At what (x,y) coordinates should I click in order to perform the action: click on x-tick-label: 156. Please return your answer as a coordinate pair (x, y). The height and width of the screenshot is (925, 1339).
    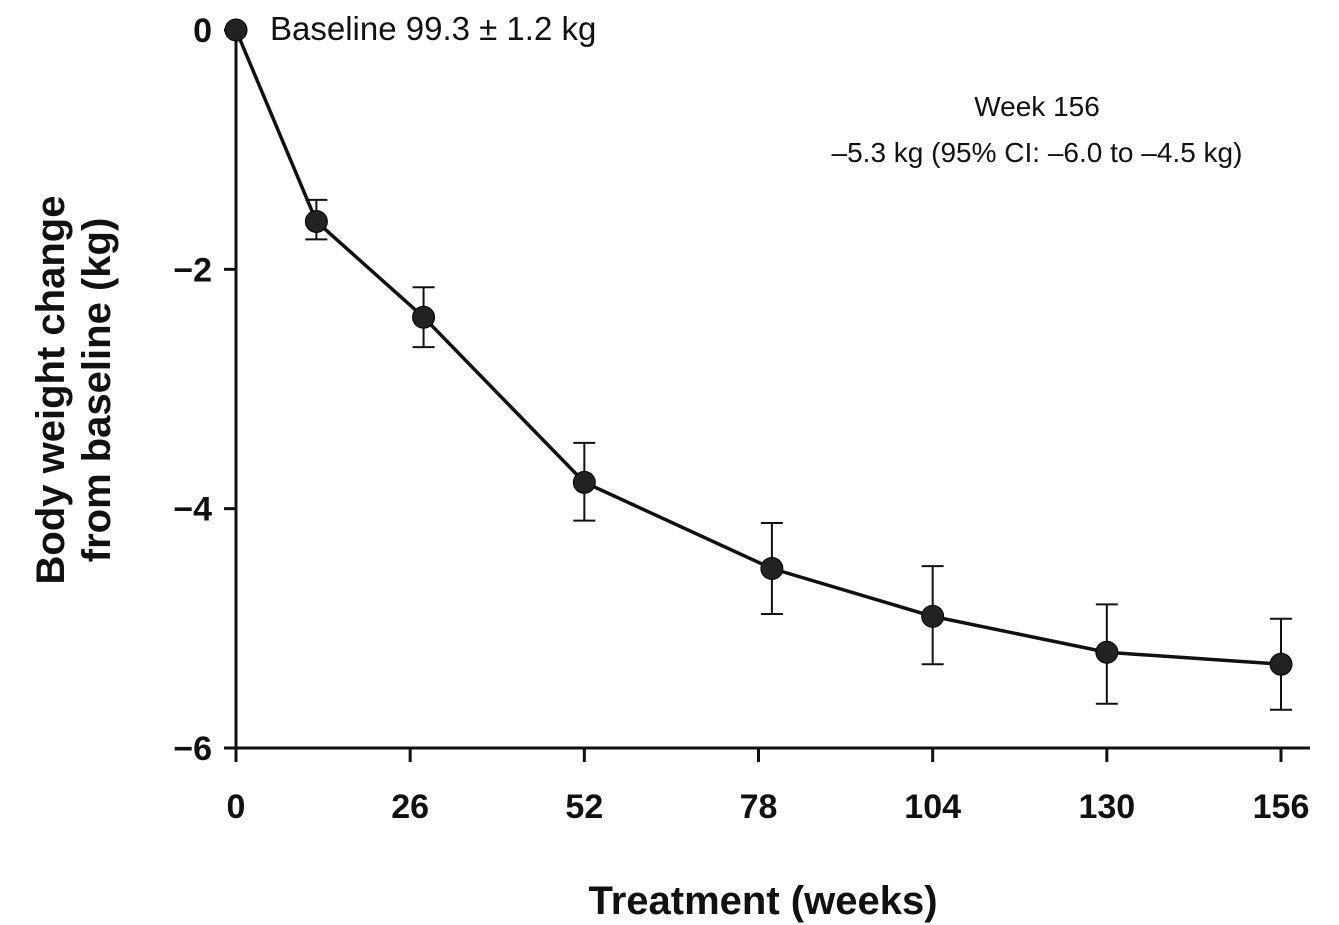
    Looking at the image, I should click on (1281, 807).